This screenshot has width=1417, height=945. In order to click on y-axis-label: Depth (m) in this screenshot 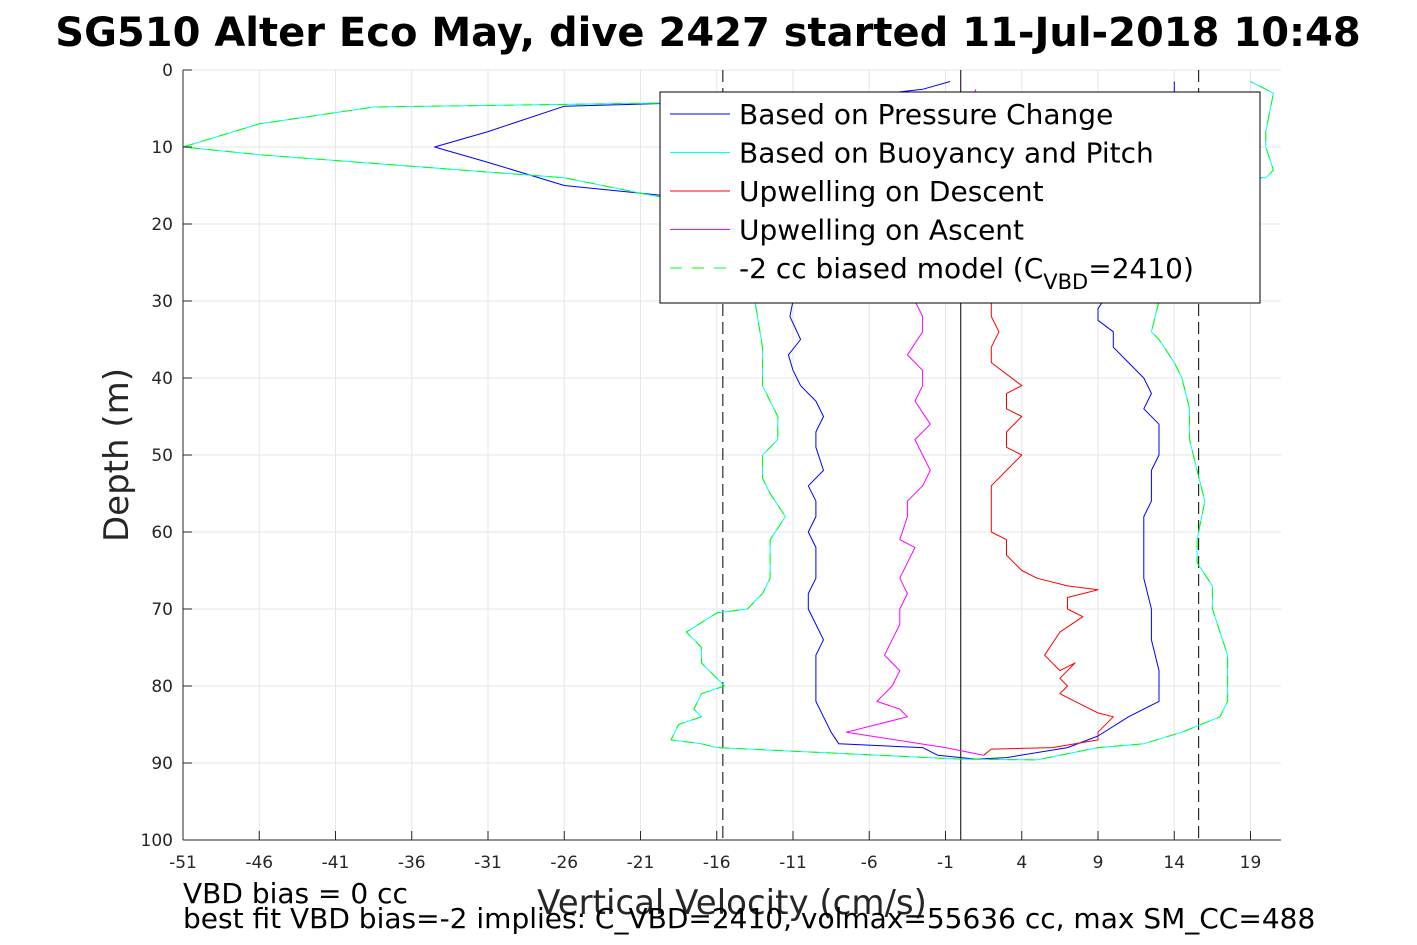, I will do `click(117, 455)`.